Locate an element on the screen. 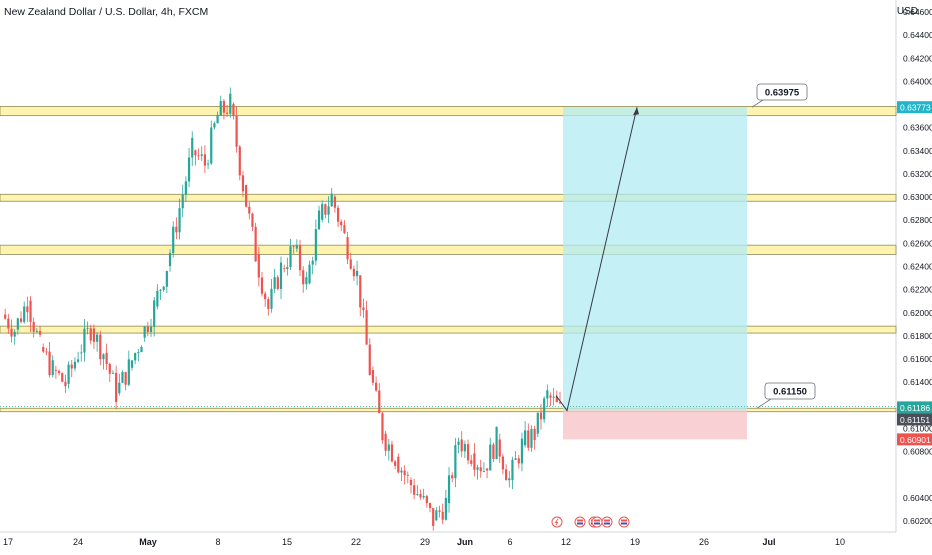  x-tick-label: 22 is located at coordinates (356, 542).